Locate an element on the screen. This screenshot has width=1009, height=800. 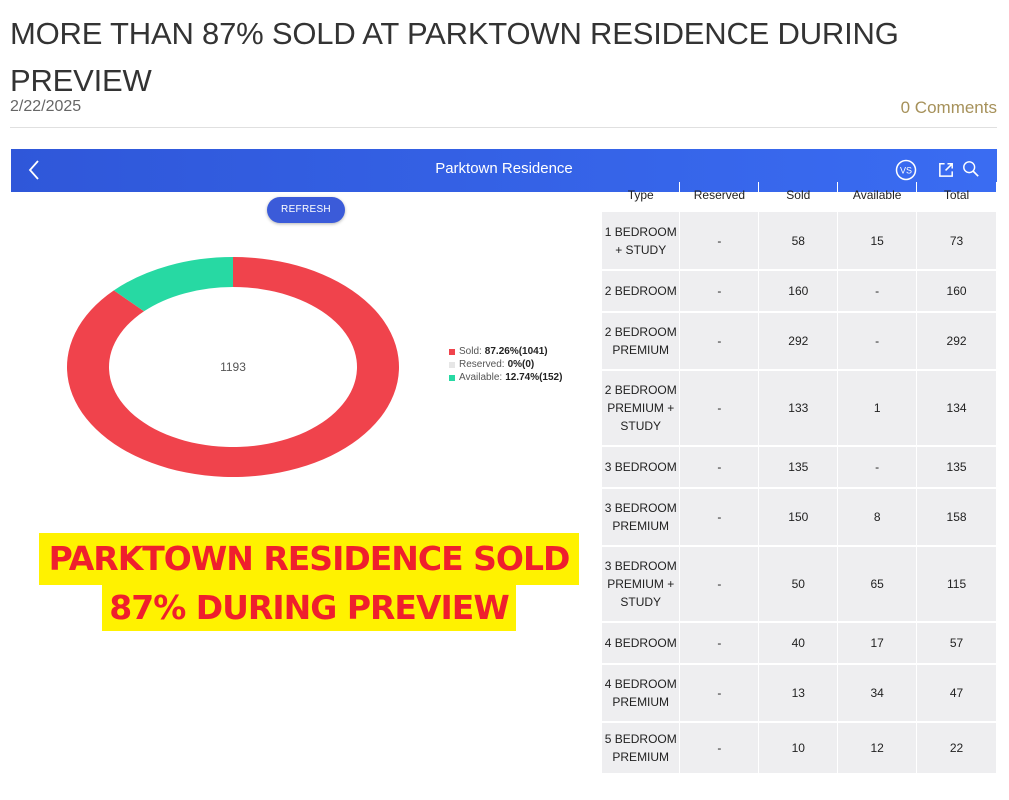
legend-item-available: Available: 12.74%(152) is located at coordinates (505, 377).